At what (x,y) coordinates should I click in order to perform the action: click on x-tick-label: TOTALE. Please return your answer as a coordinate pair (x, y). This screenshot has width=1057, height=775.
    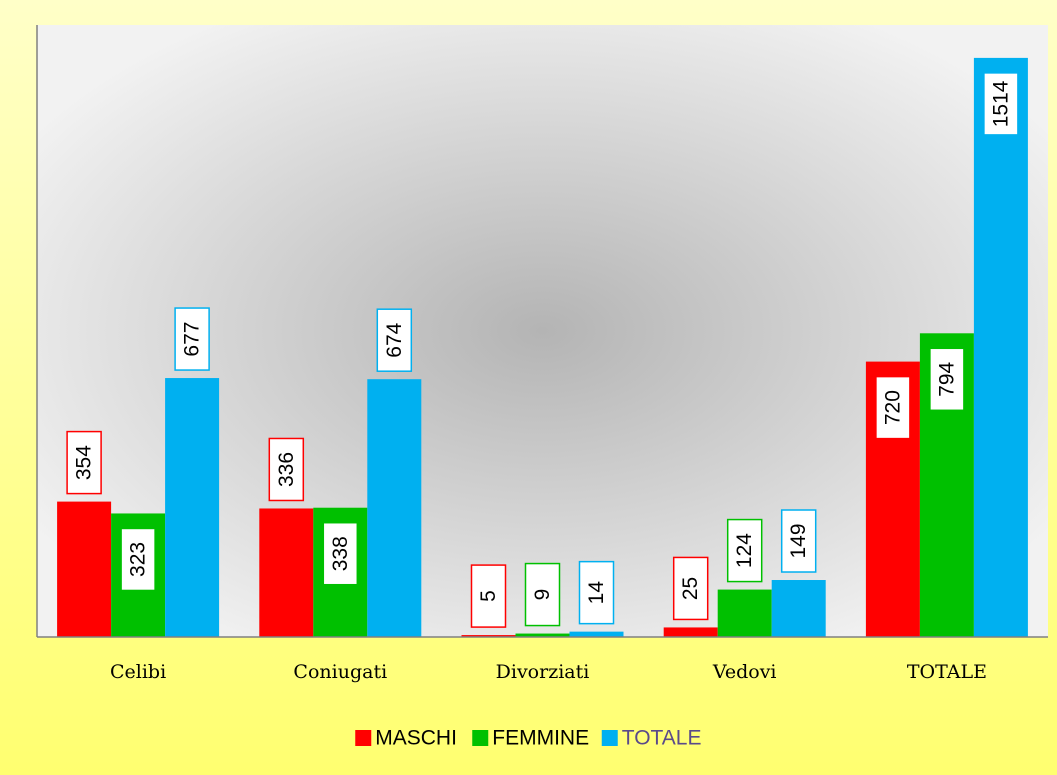
    Looking at the image, I should click on (947, 672).